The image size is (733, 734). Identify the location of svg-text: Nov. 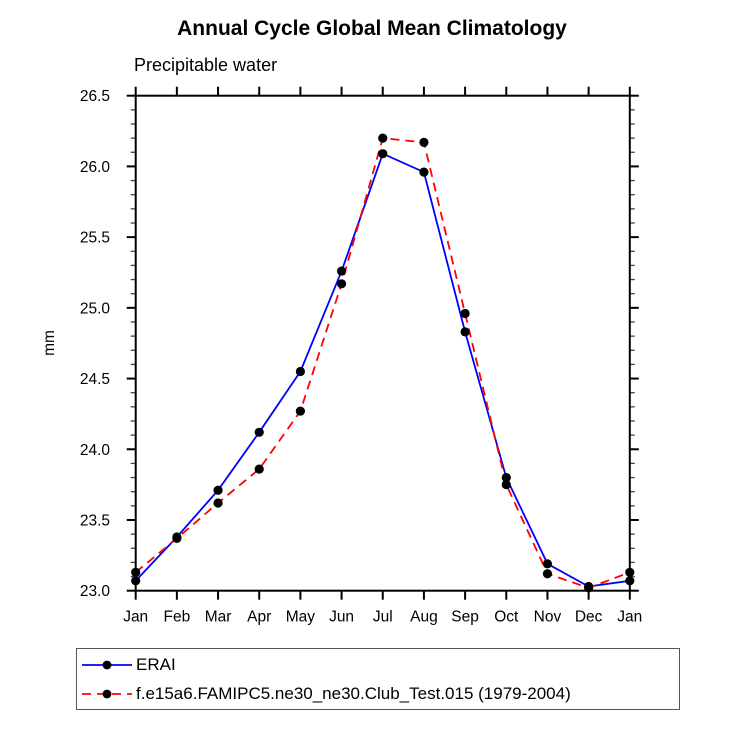
(548, 617).